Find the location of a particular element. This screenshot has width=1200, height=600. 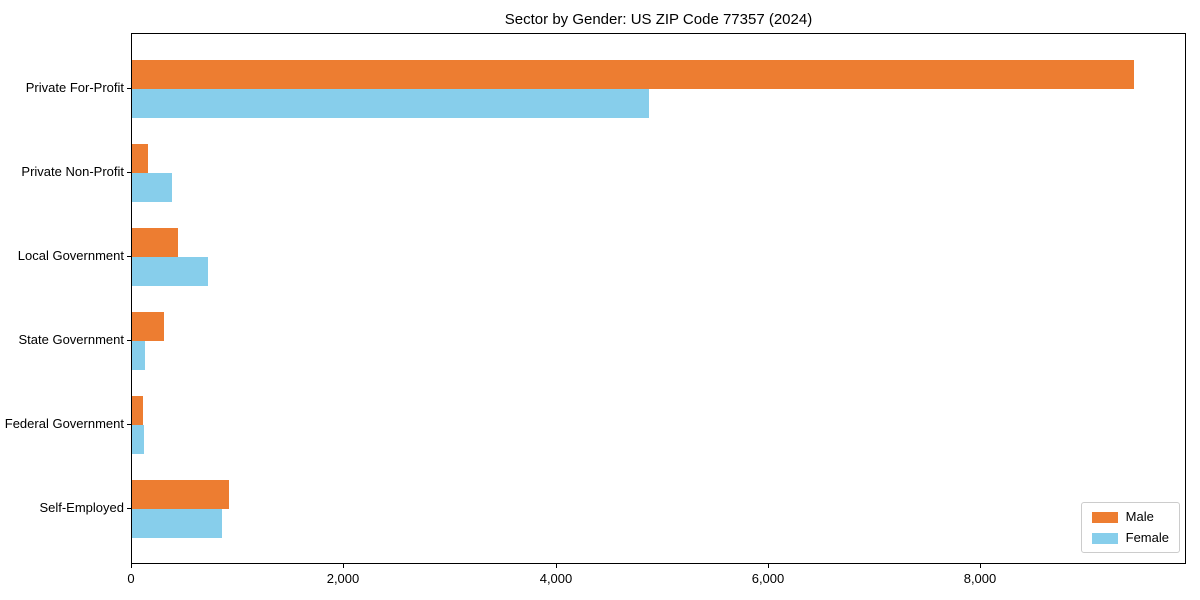

y-tick-label-1: Private Non-Profit is located at coordinates (72, 171).